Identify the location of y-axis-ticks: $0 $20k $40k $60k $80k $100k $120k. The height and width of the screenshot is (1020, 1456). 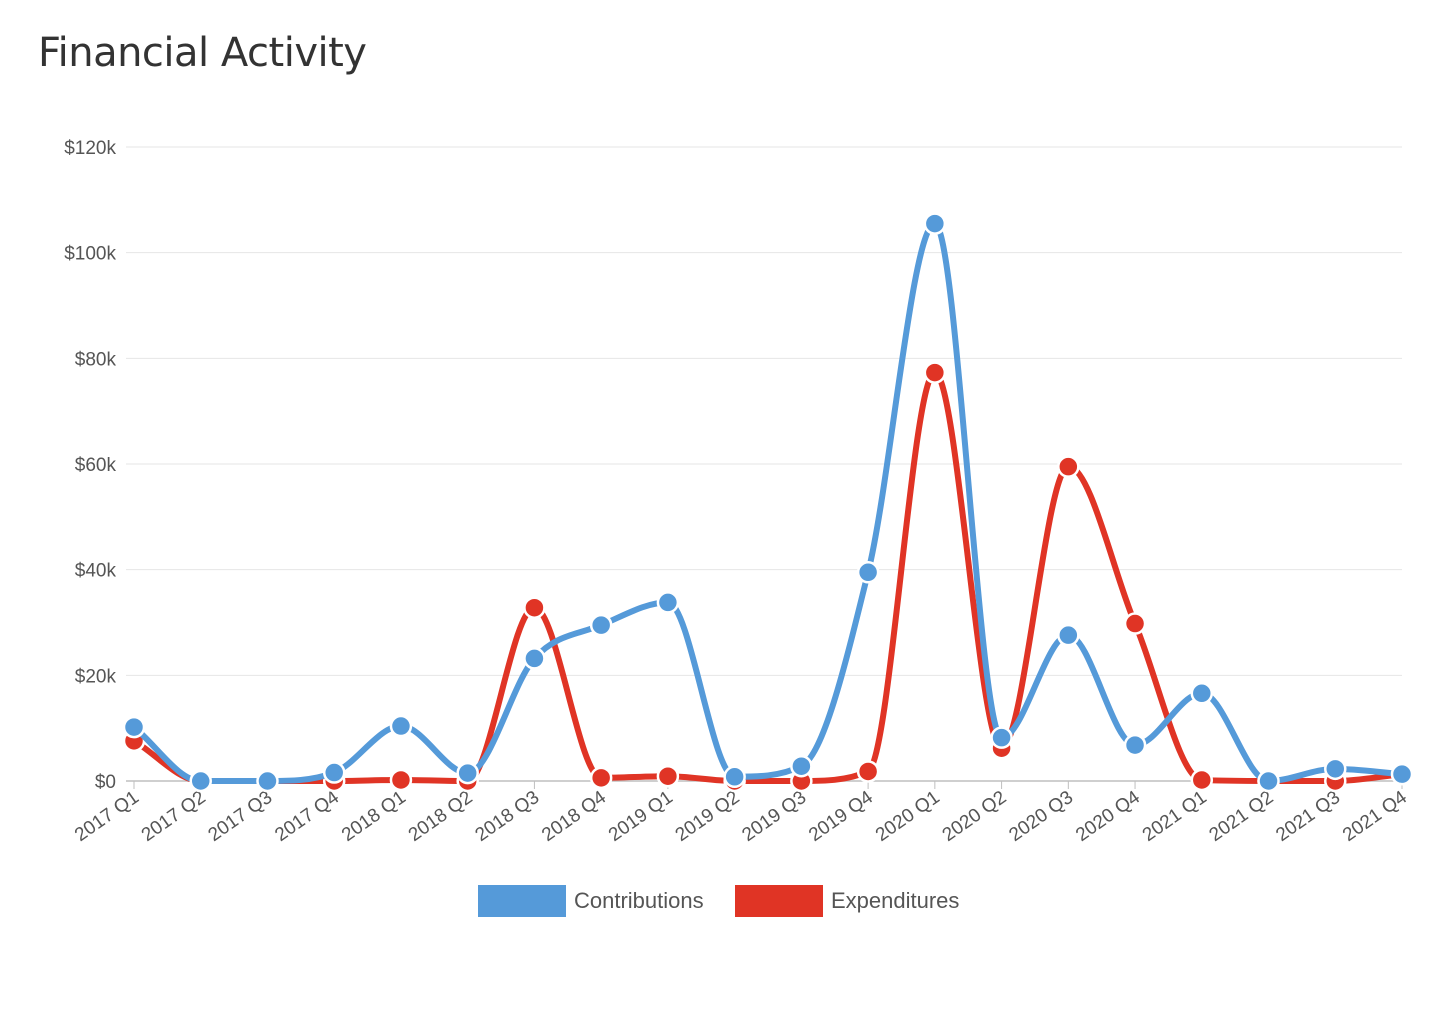
(90, 465).